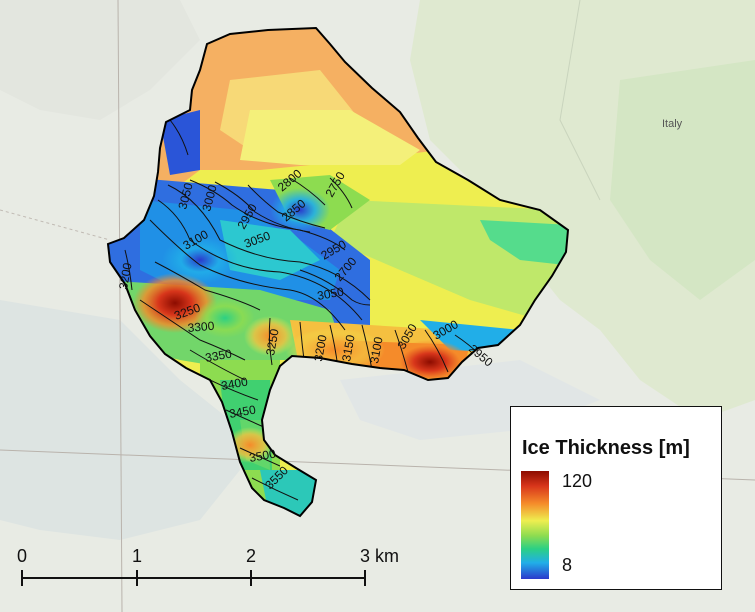 Image resolution: width=755 pixels, height=612 pixels. What do you see at coordinates (209, 198) in the screenshot?
I see `contour-label: 3000` at bounding box center [209, 198].